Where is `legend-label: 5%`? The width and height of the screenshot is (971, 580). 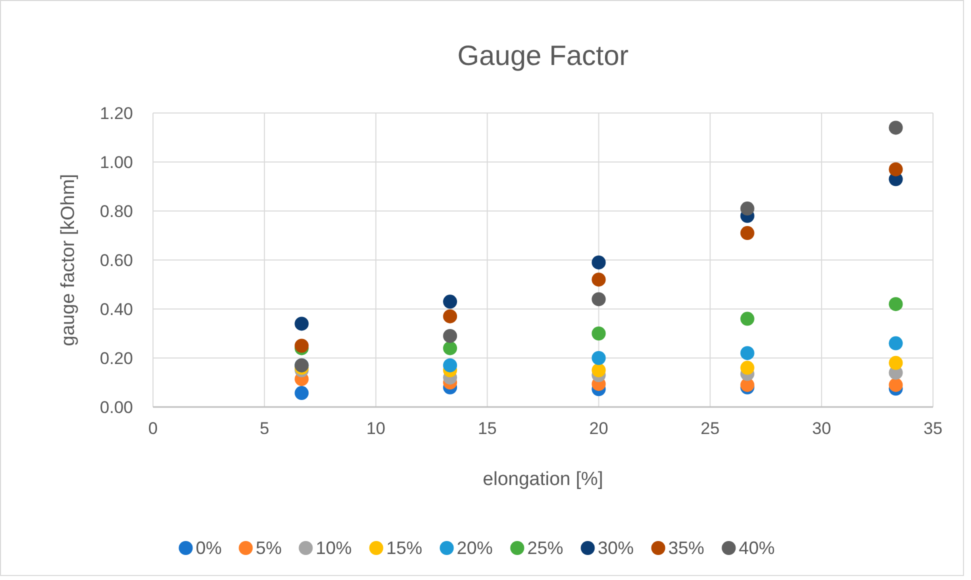
legend-label: 5% is located at coordinates (269, 548).